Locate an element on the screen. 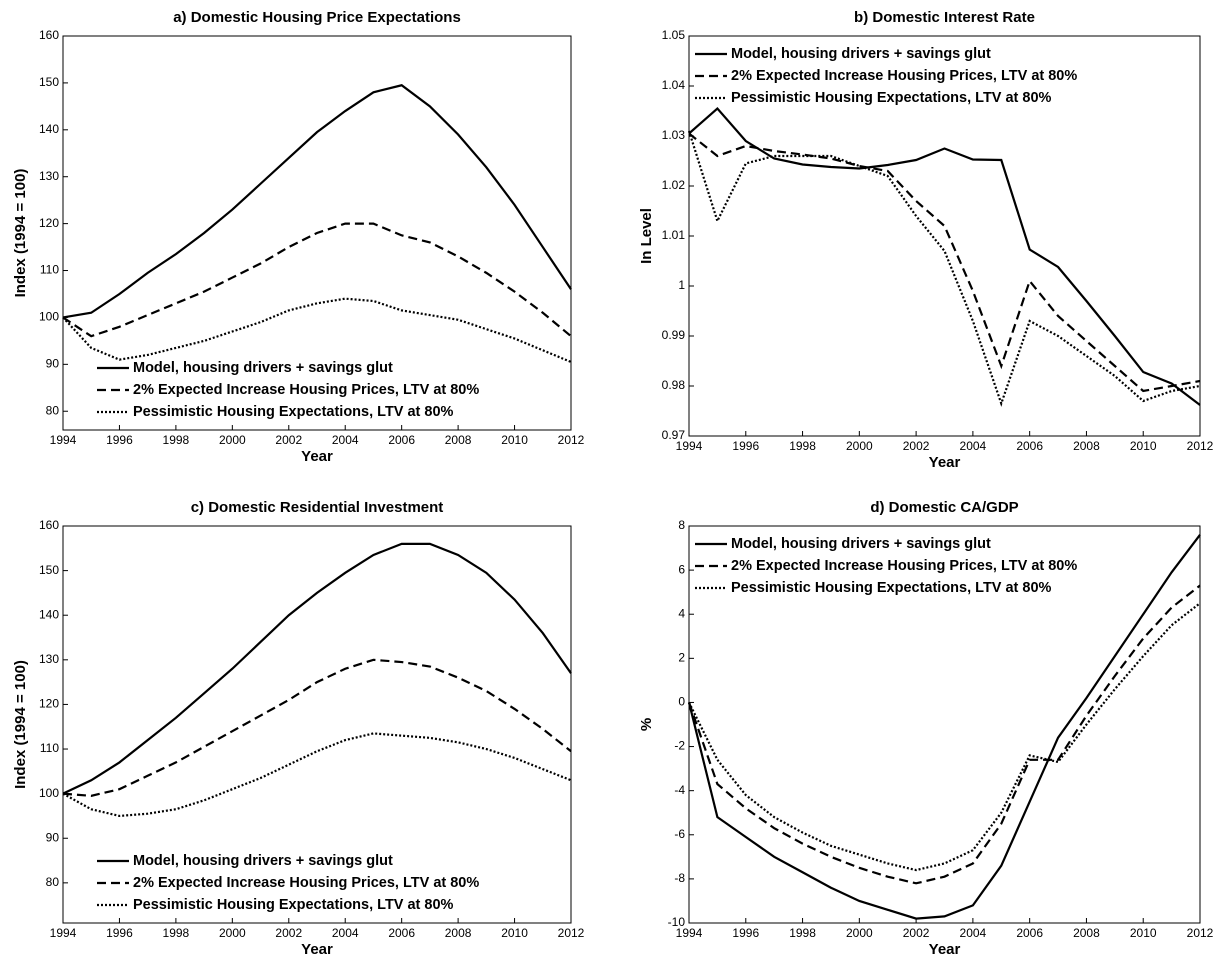  y-tick-label: 1.03 is located at coordinates (674, 135).